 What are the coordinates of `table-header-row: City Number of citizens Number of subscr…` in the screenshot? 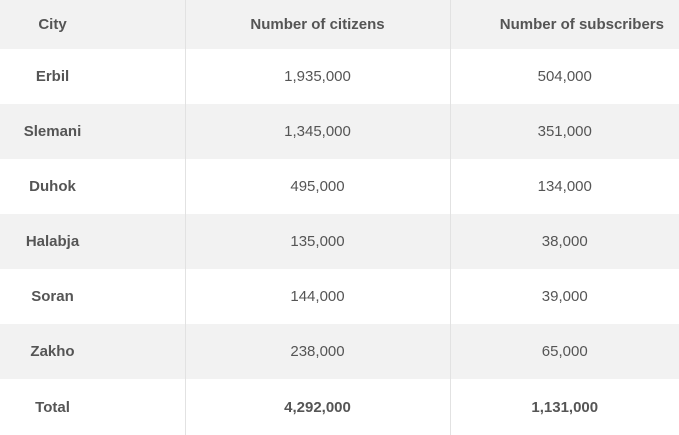 It's located at (339, 24).